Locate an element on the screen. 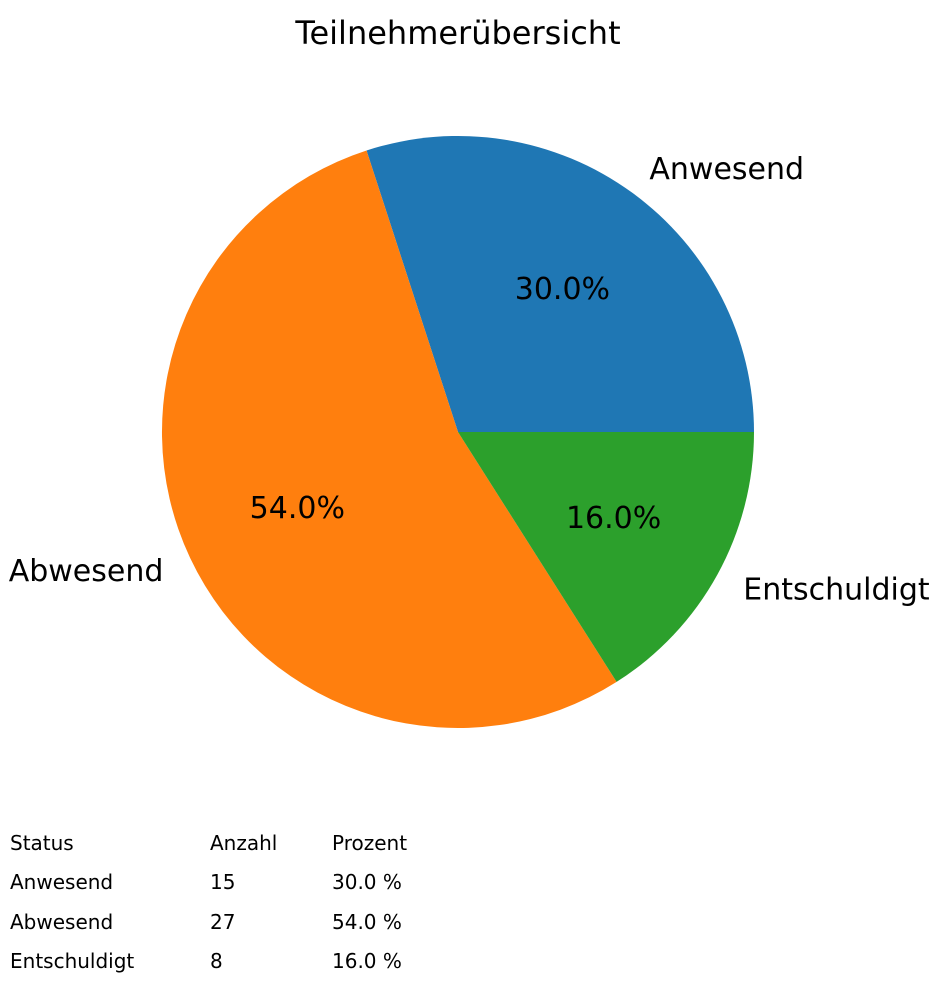 The image size is (935, 989). pie-category-label: Anwesend is located at coordinates (726, 169).